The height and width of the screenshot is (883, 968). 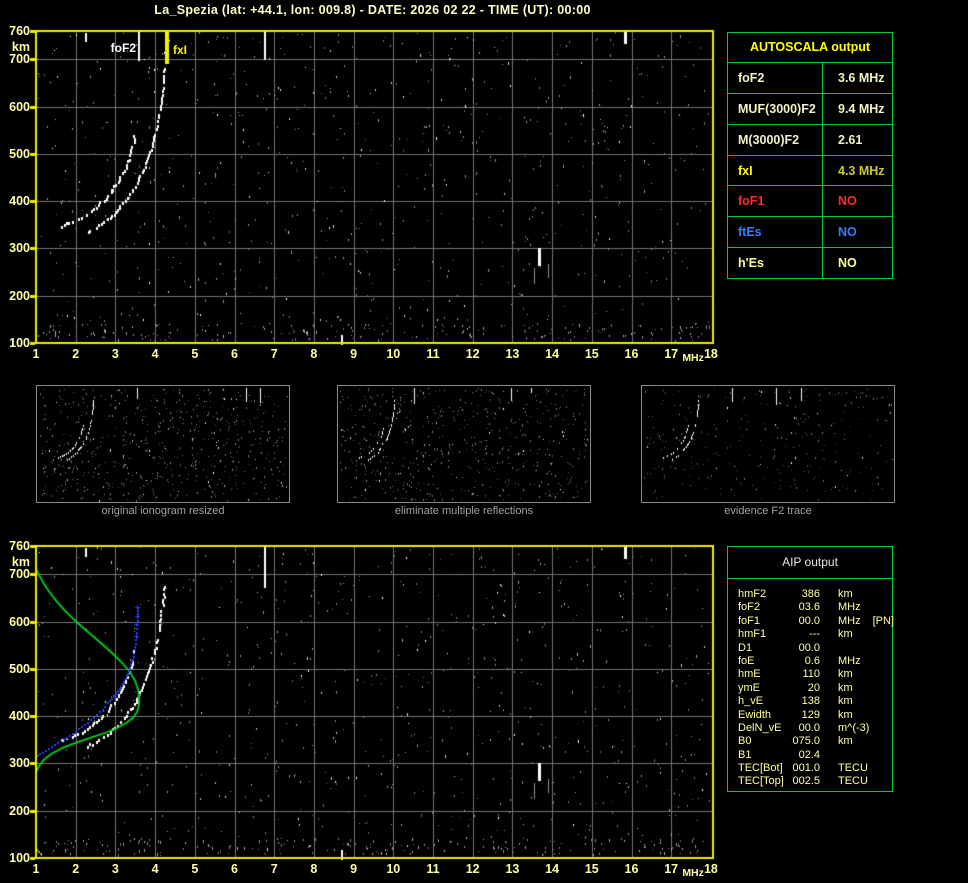 I want to click on thumbnail-evidence-f2, so click(x=768, y=444).